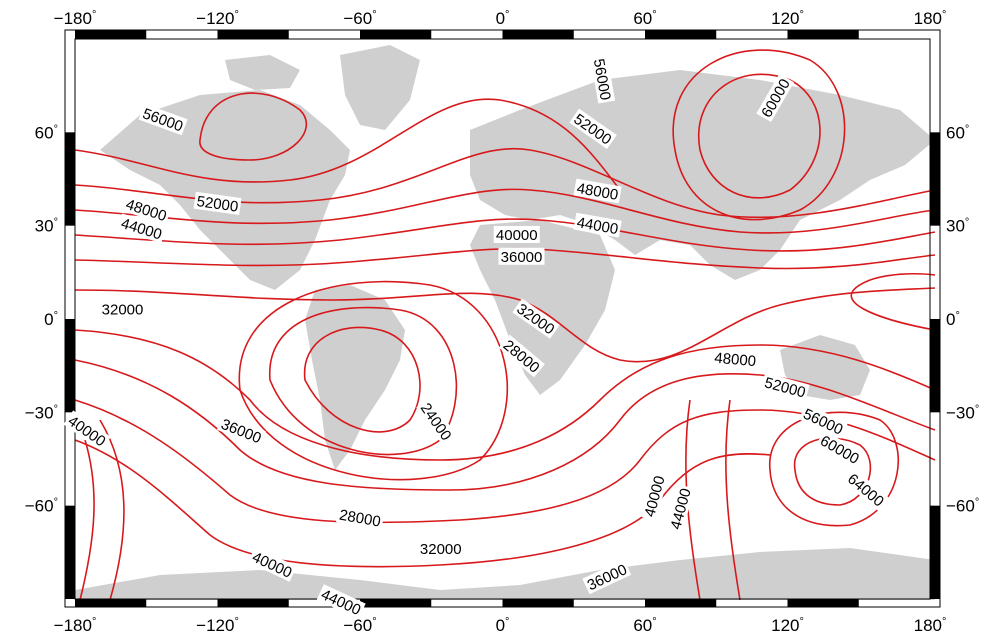  I want to click on lat-tick-label-right: −30°, so click(962, 412).